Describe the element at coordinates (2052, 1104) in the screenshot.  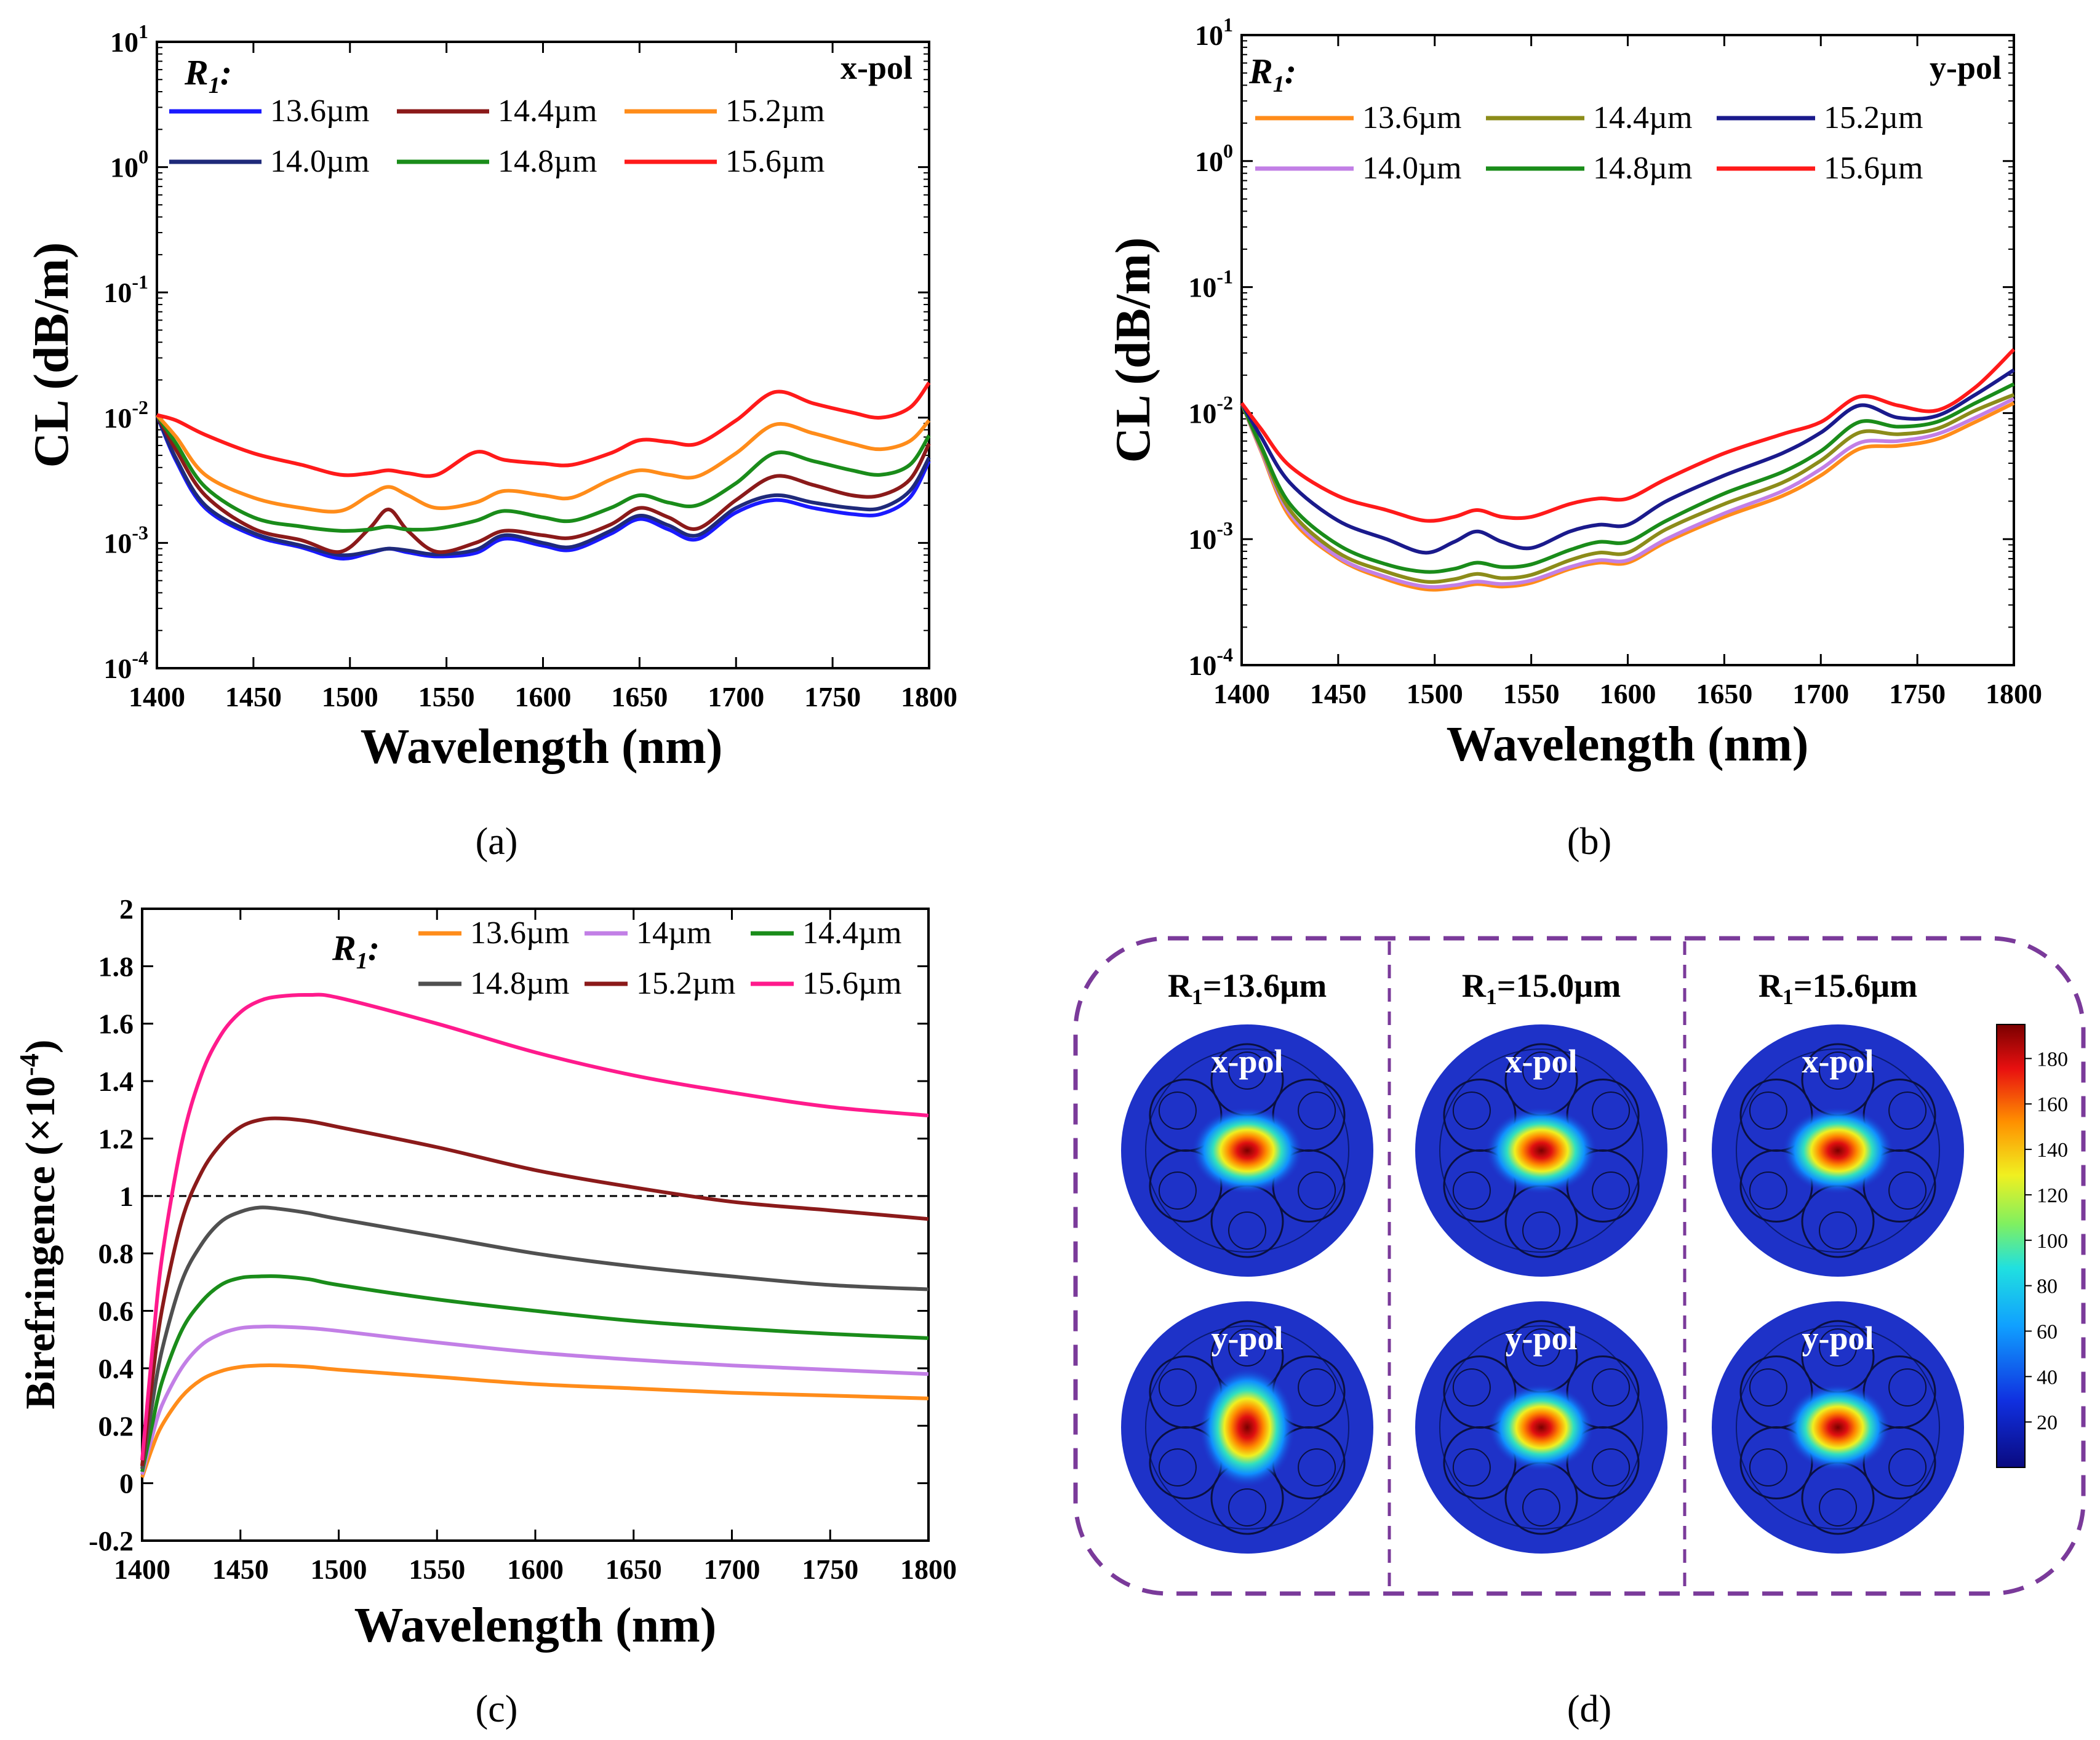
I see `colorbar-tick-label: 160` at that location.